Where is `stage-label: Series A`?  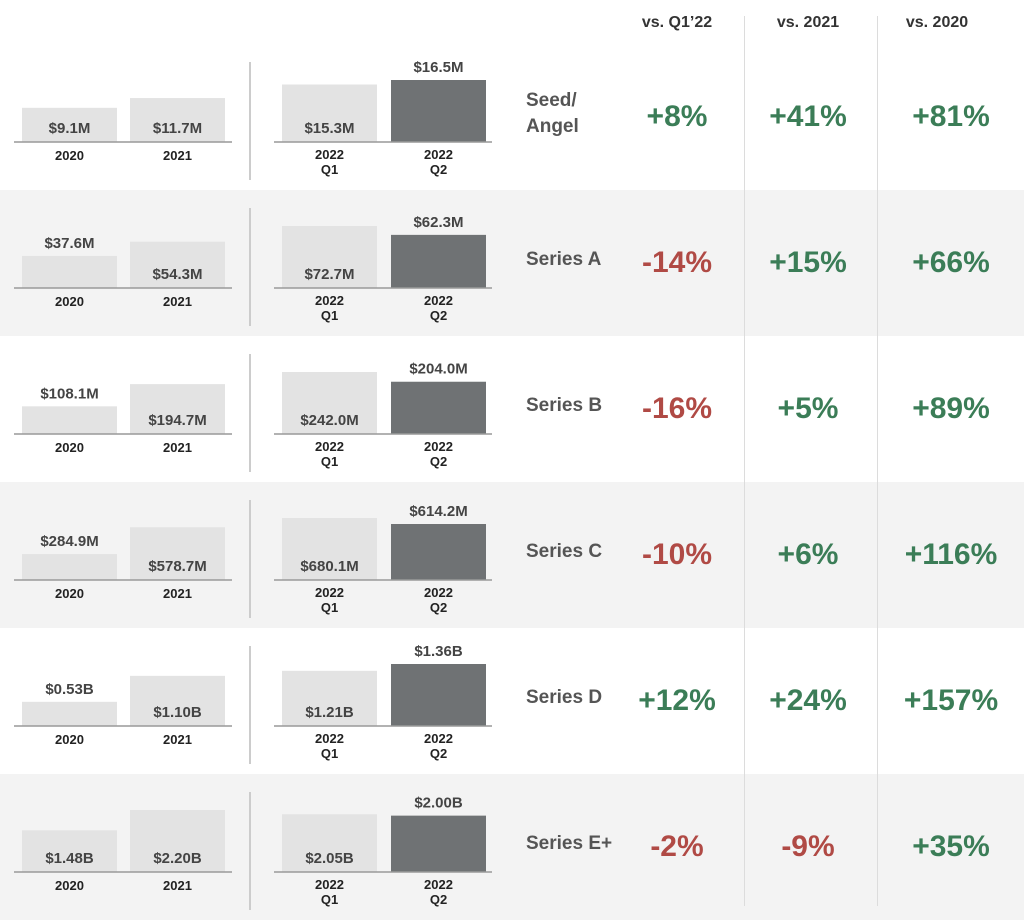 stage-label: Series A is located at coordinates (564, 259).